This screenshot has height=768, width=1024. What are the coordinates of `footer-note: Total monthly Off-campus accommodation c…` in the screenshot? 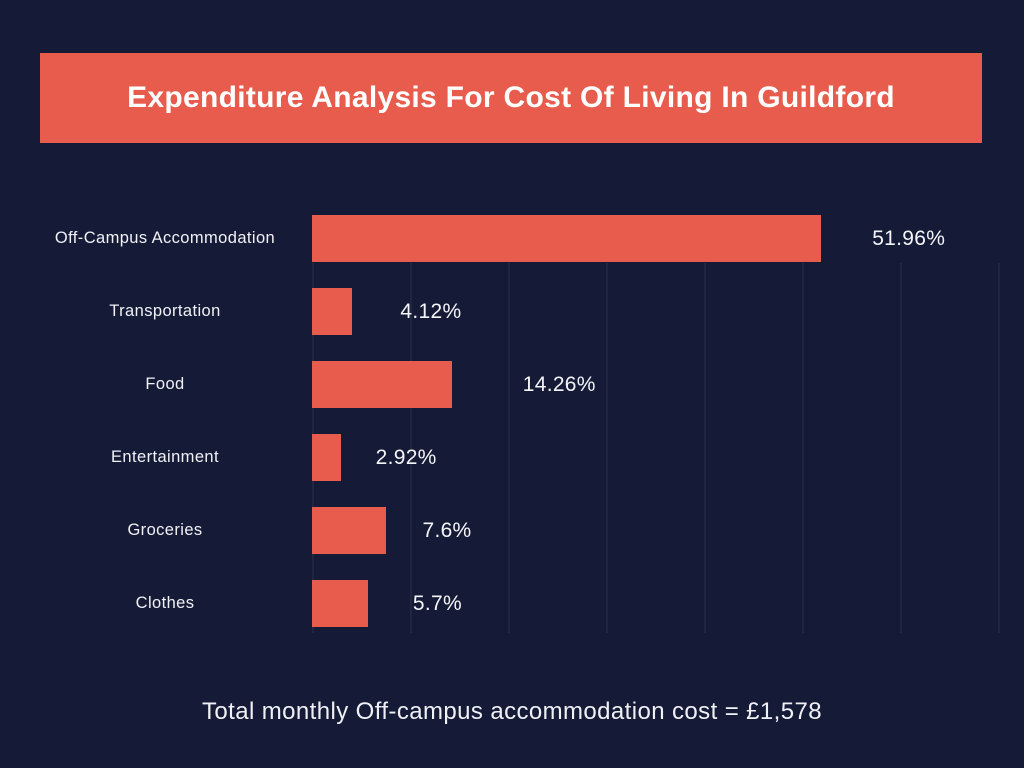 It's located at (512, 711).